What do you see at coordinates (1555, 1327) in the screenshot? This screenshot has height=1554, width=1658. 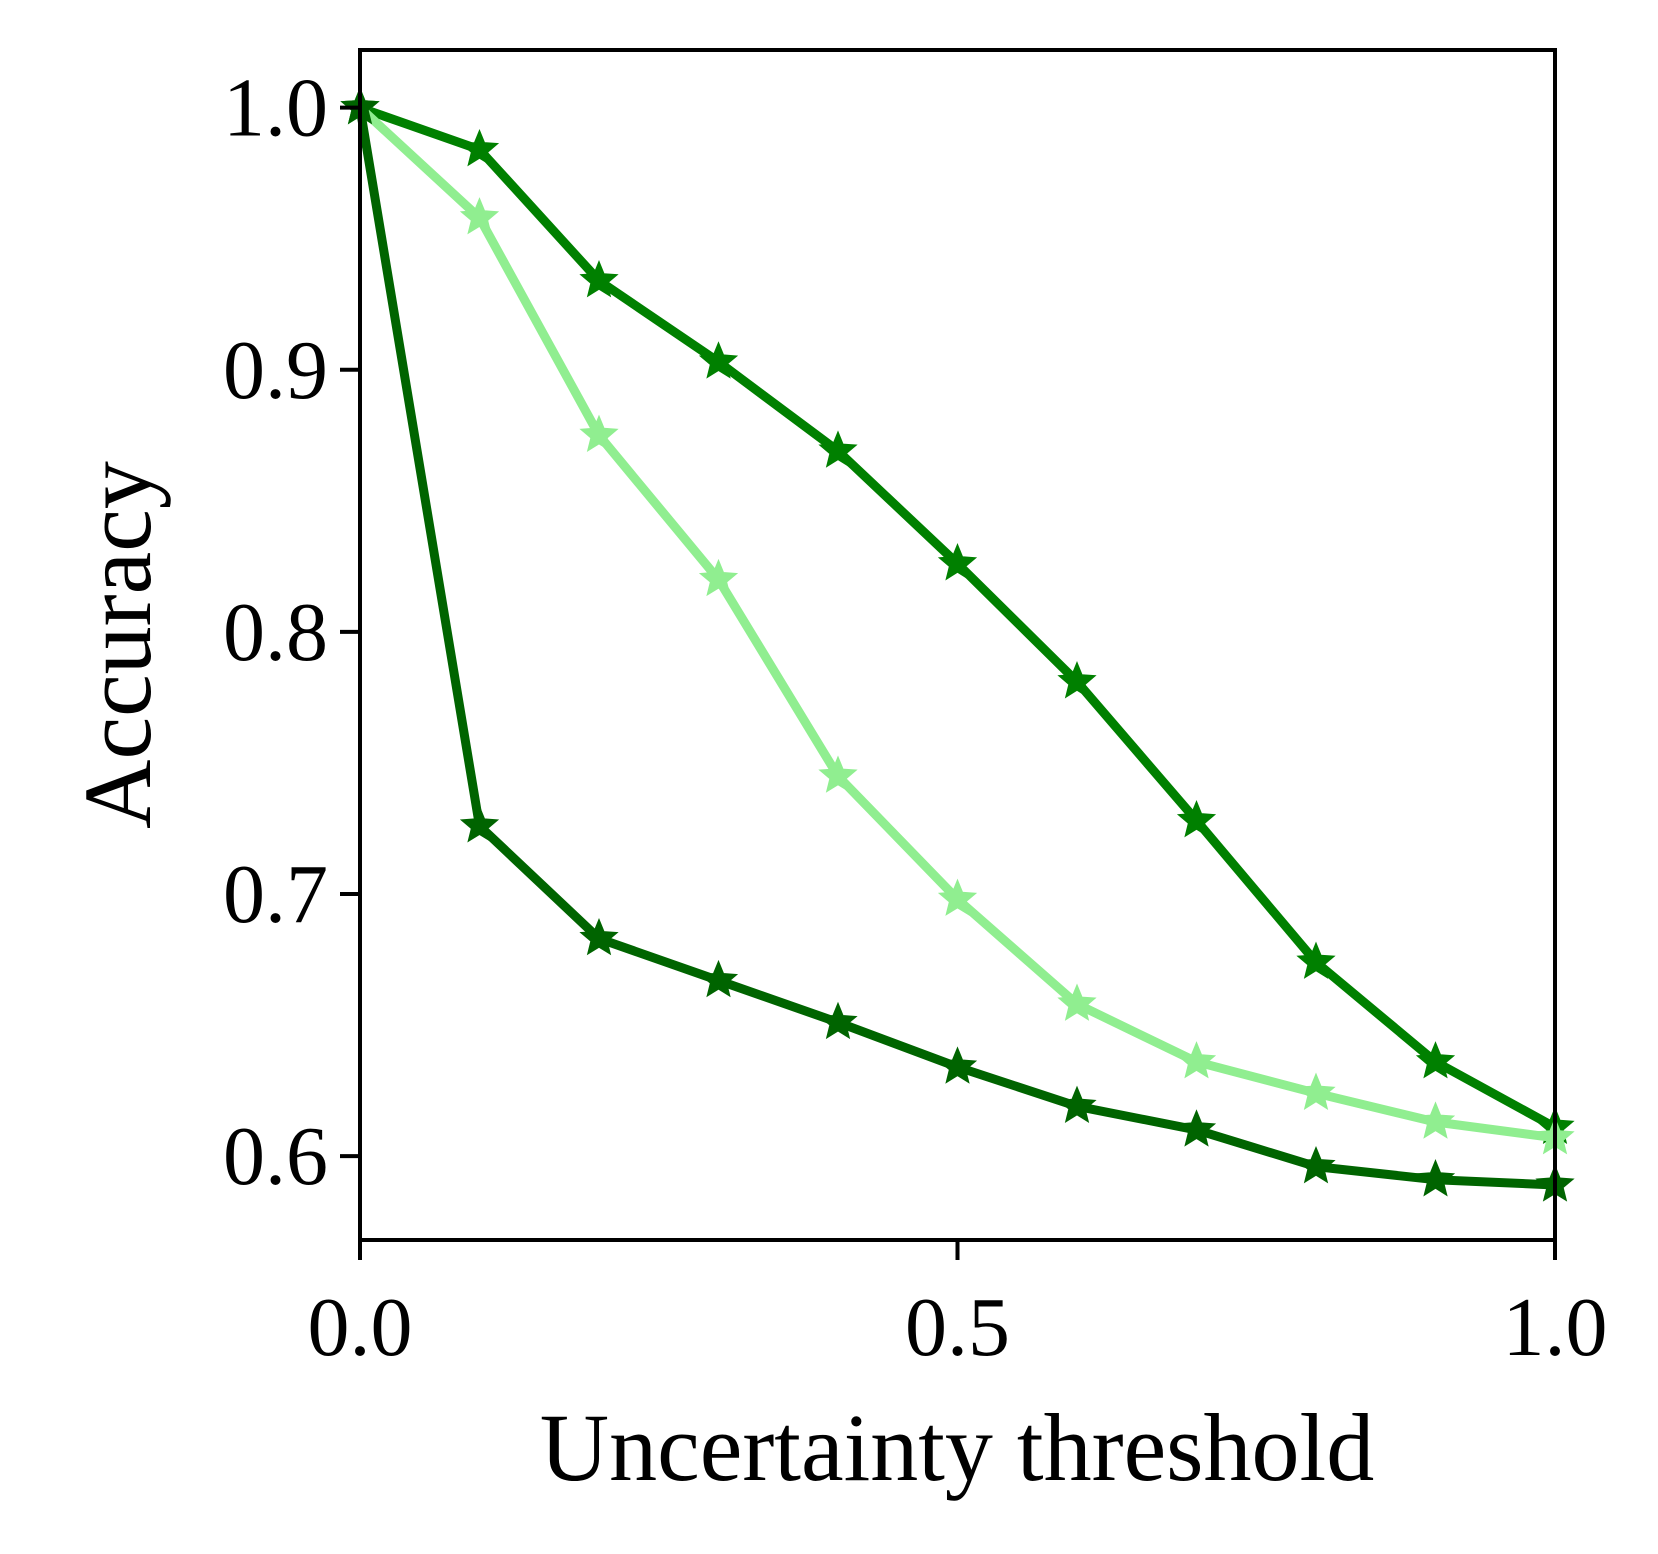 I see `x-tick-label: 1.0` at bounding box center [1555, 1327].